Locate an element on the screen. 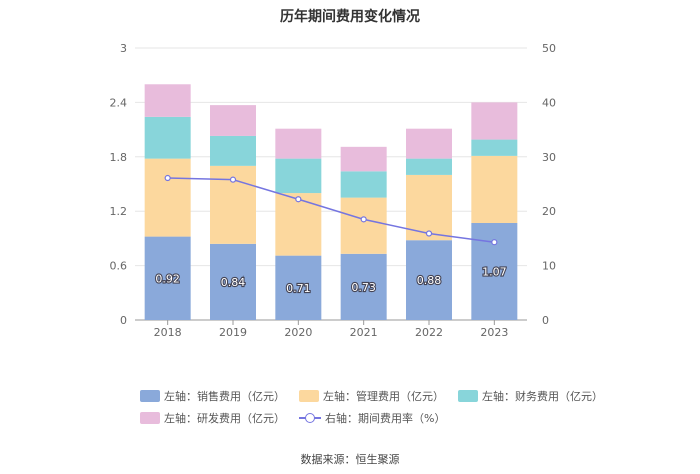  legend-label-finance: 左轴：财务费用（亿元） is located at coordinates (542, 396).